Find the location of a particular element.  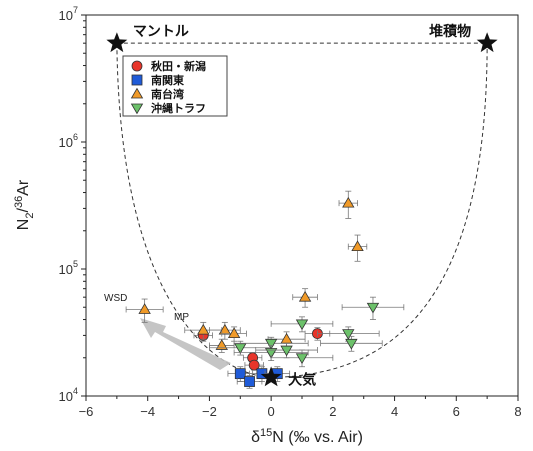

x-tick-label: 6 is located at coordinates (456, 411).